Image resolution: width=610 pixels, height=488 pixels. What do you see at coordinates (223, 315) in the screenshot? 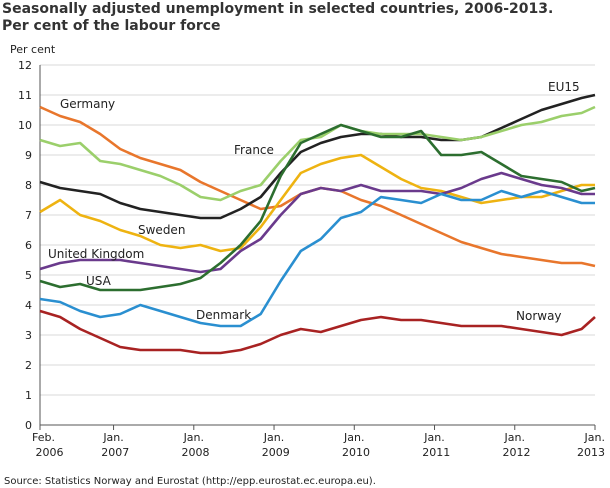
I see `series-label: Denmark` at bounding box center [223, 315].